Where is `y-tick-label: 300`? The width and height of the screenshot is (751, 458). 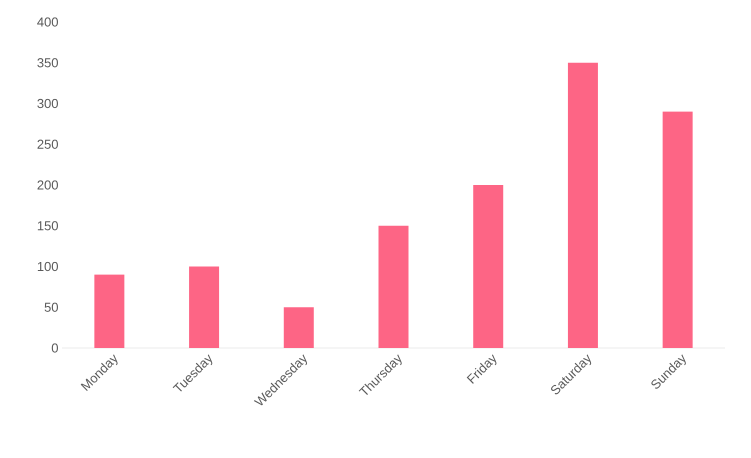 y-tick-label: 300 is located at coordinates (47, 103).